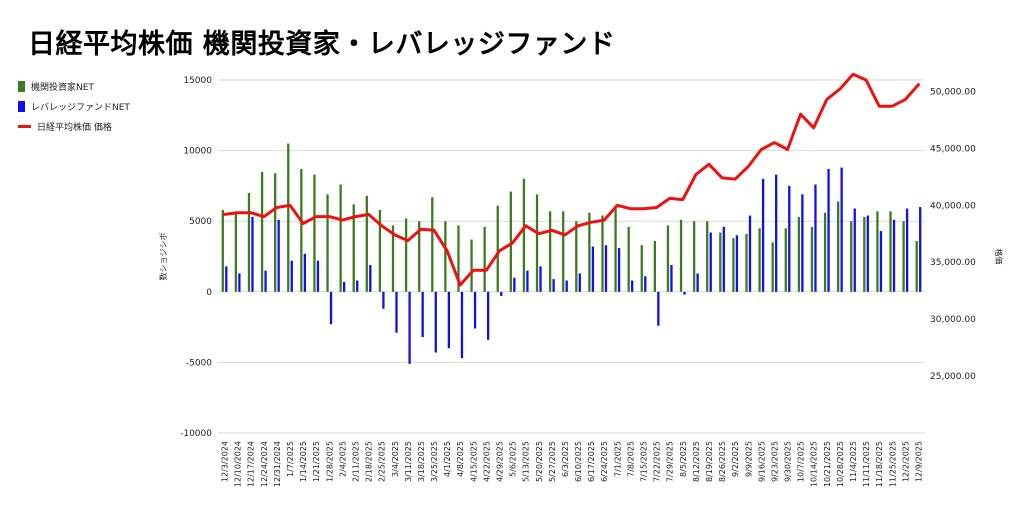 This screenshot has width=1024, height=512. What do you see at coordinates (316, 461) in the screenshot?
I see `x-tick-label: 1/21/2025` at bounding box center [316, 461].